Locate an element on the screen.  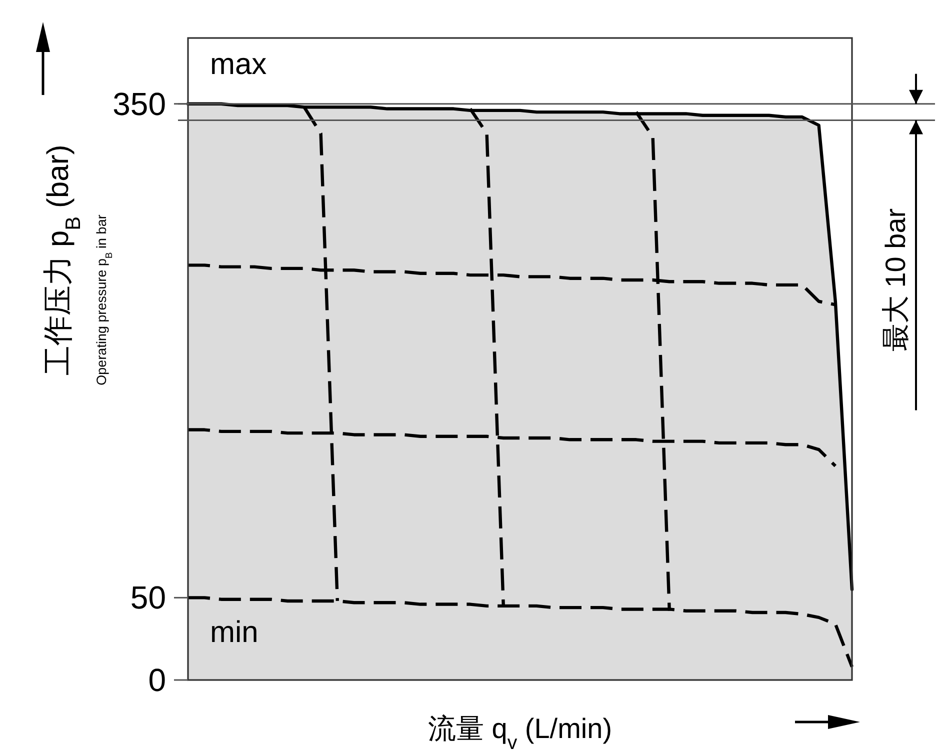
y-tick-label: 50 is located at coordinates (148, 598).